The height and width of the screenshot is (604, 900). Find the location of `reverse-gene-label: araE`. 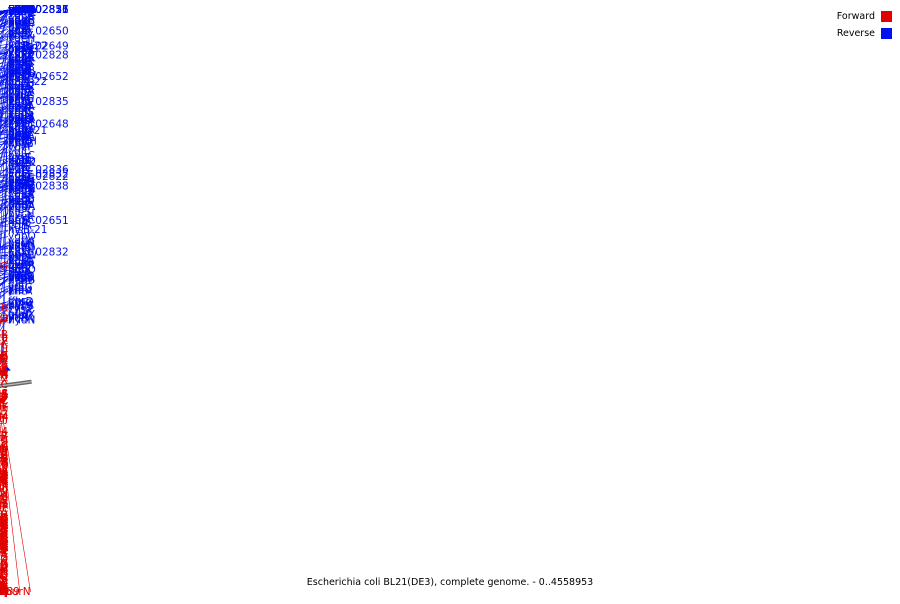

reverse-gene-label: araE is located at coordinates (20, 158).